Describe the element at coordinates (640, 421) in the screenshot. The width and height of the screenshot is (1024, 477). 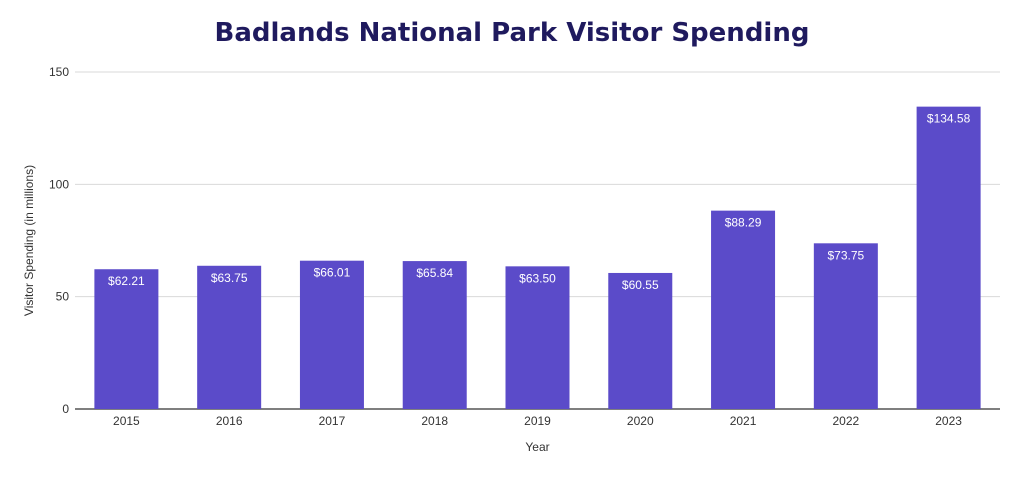
I see `x-tick-label: 2020` at that location.